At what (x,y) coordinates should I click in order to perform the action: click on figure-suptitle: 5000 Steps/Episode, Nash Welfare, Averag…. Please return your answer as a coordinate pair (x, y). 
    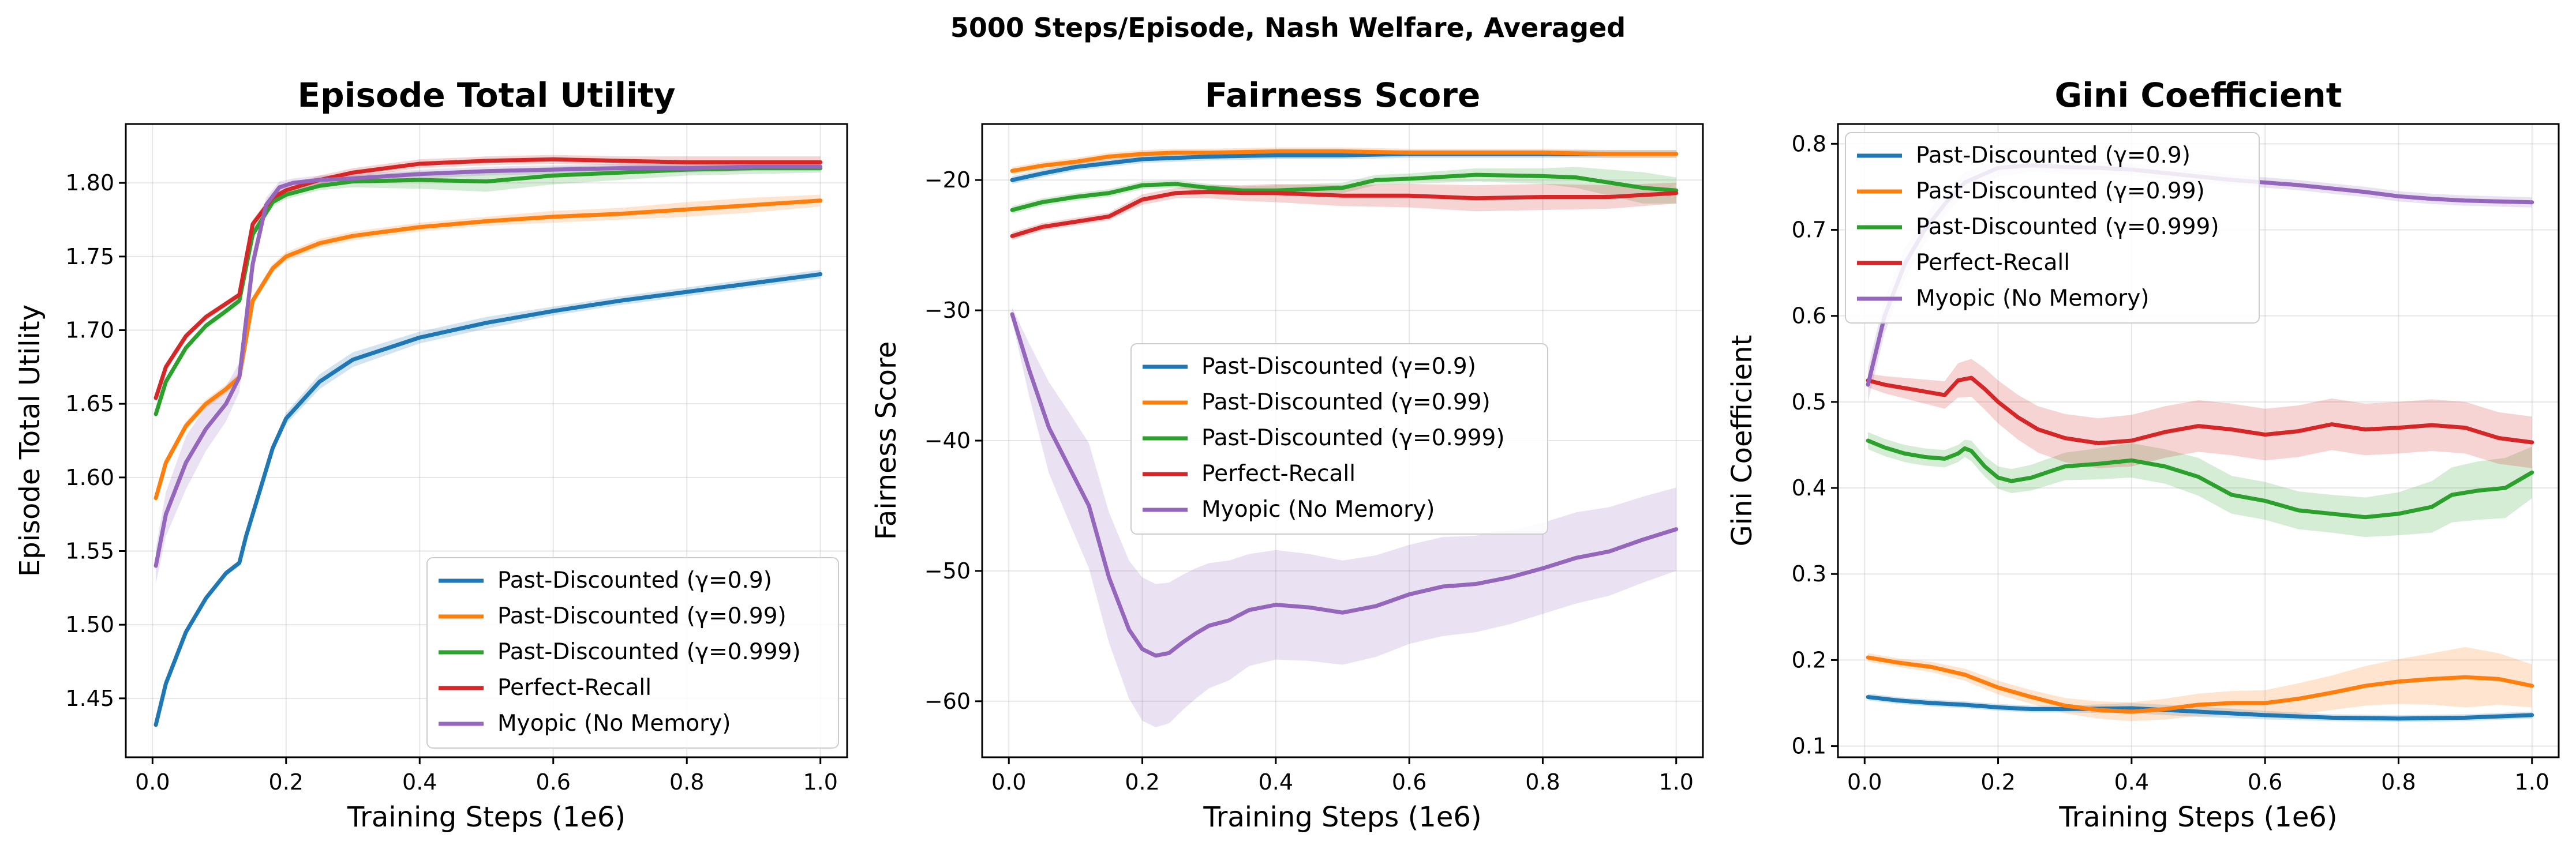
    Looking at the image, I should click on (1288, 27).